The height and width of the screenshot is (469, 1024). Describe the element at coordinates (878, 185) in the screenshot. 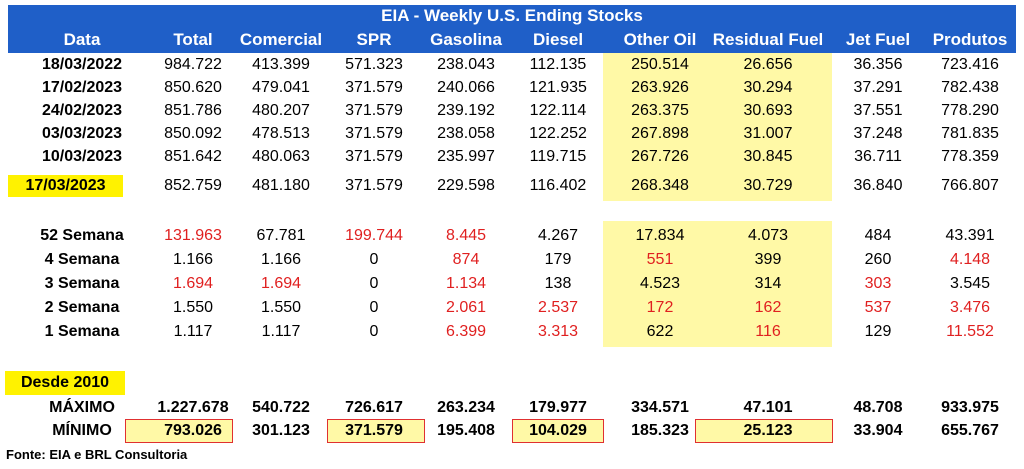

I see `table-cell: 36.840` at that location.